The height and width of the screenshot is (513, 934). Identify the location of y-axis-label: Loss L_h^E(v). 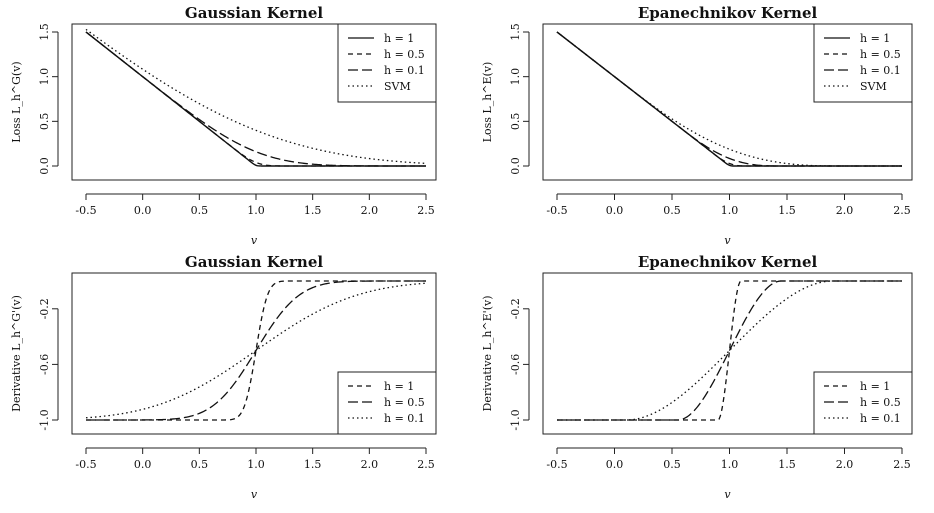
(487, 102).